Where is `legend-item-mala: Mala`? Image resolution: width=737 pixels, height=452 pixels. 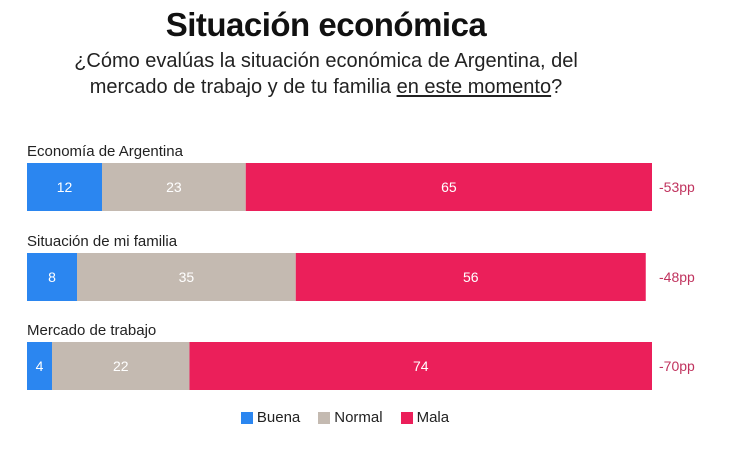 legend-item-mala: Mala is located at coordinates (425, 417).